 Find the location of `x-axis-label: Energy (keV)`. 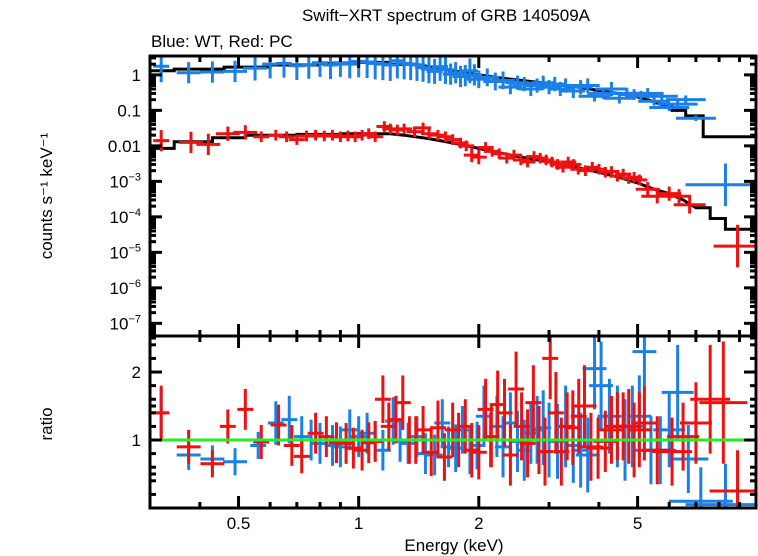

x-axis-label: Energy (keV) is located at coordinates (453, 545).